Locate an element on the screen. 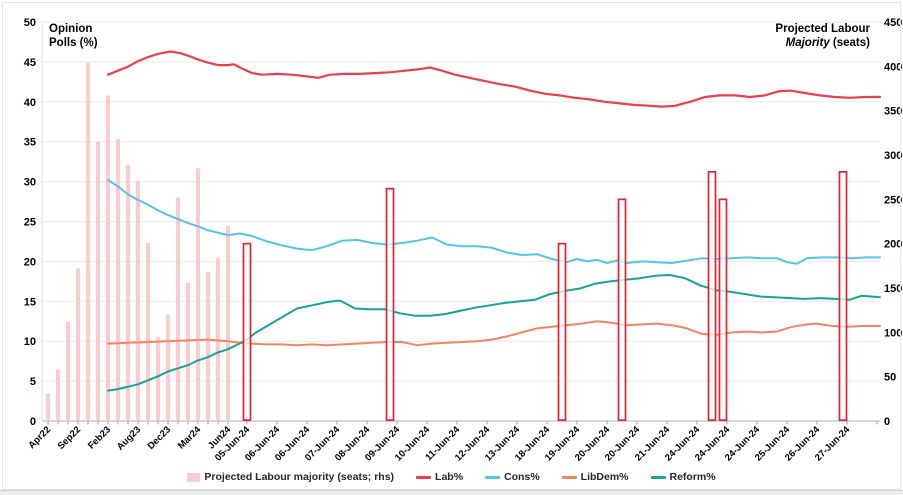  left-axis-tick-label: 30 is located at coordinates (30, 183).